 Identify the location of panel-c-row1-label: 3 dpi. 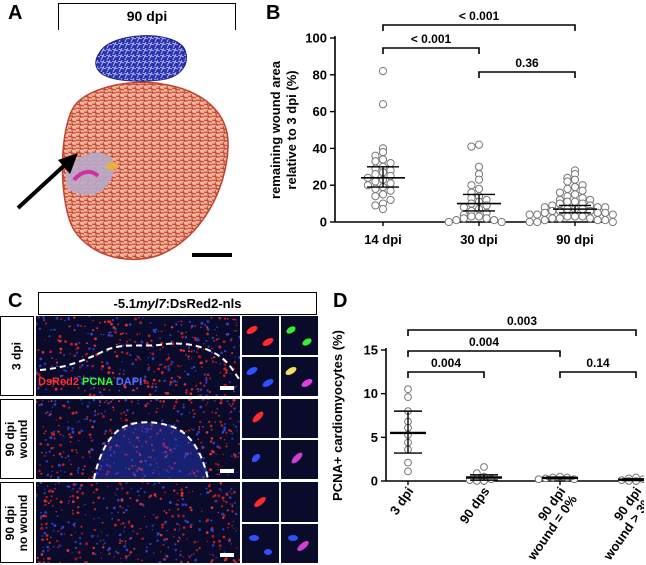
(17, 356).